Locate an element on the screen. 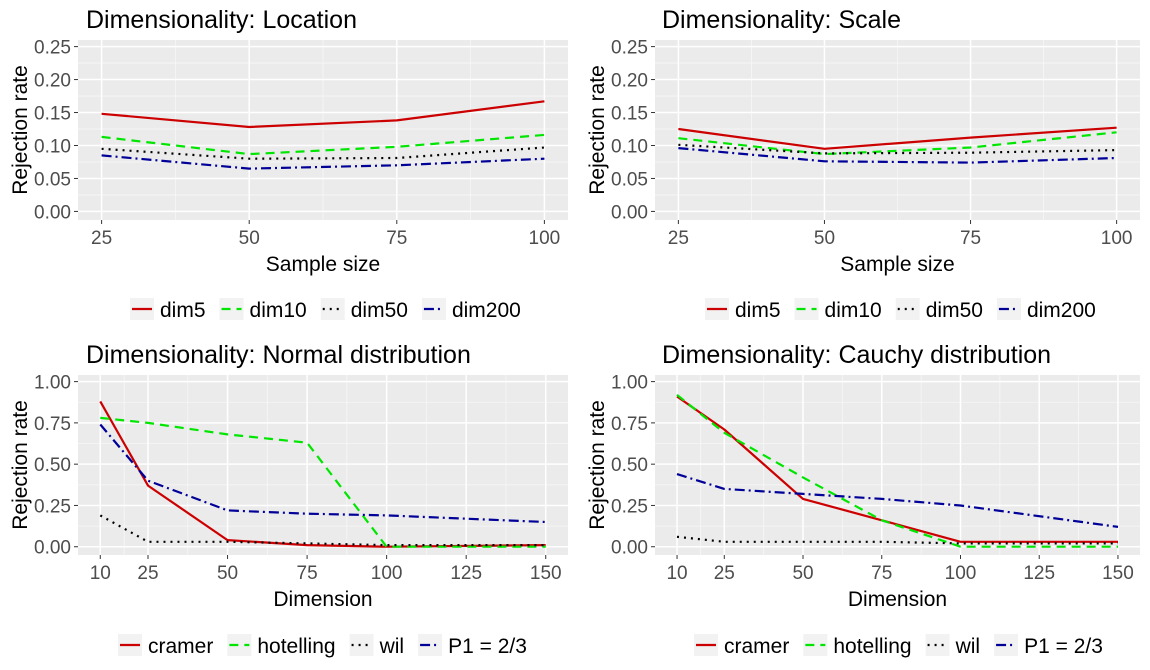 The image size is (1150, 670). series-line-dim10 is located at coordinates (897, 143).